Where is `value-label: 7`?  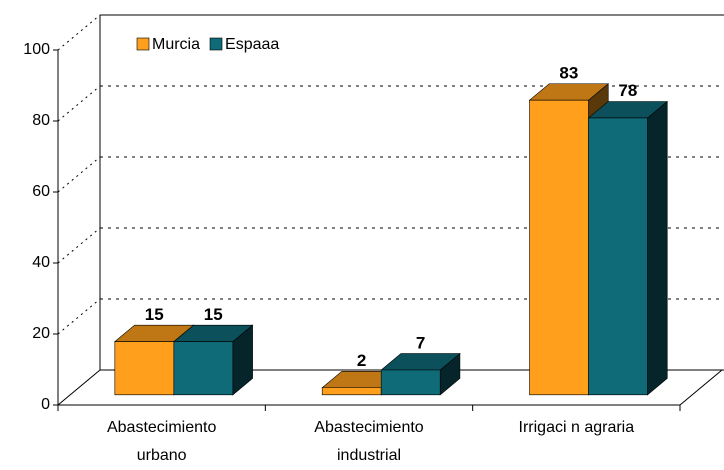 value-label: 7 is located at coordinates (420, 342).